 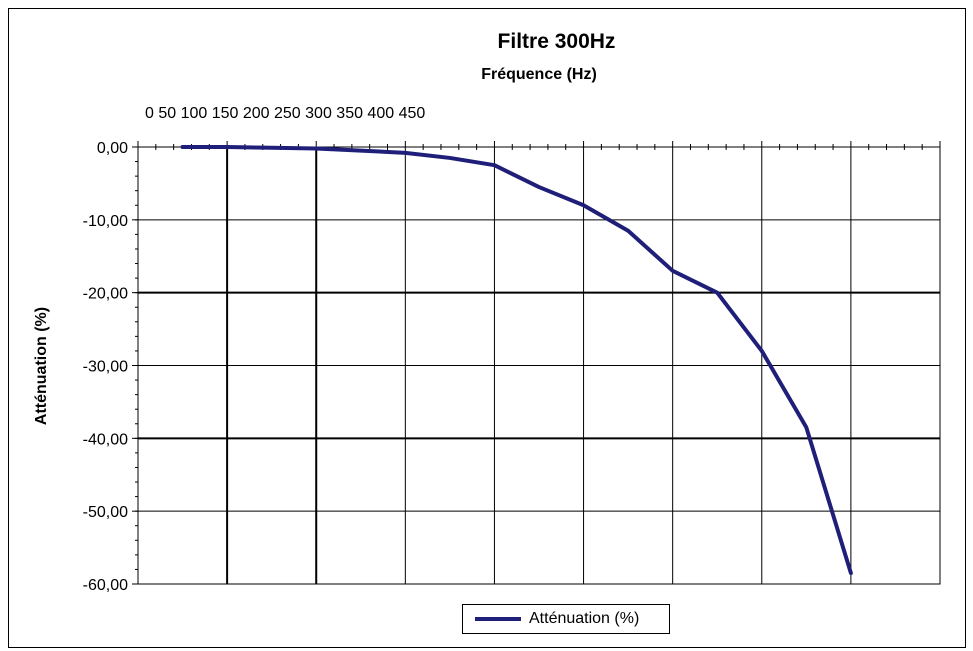 I want to click on y-tick-label: 0,00, so click(x=112, y=148).